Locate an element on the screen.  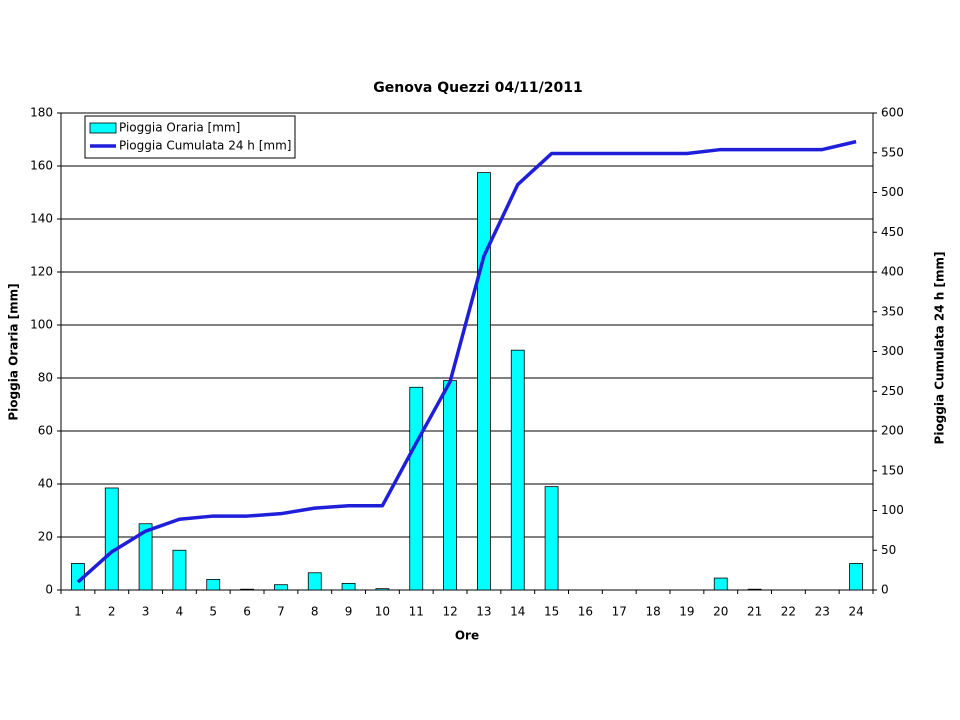
x-tick-label: 17 is located at coordinates (619, 612).